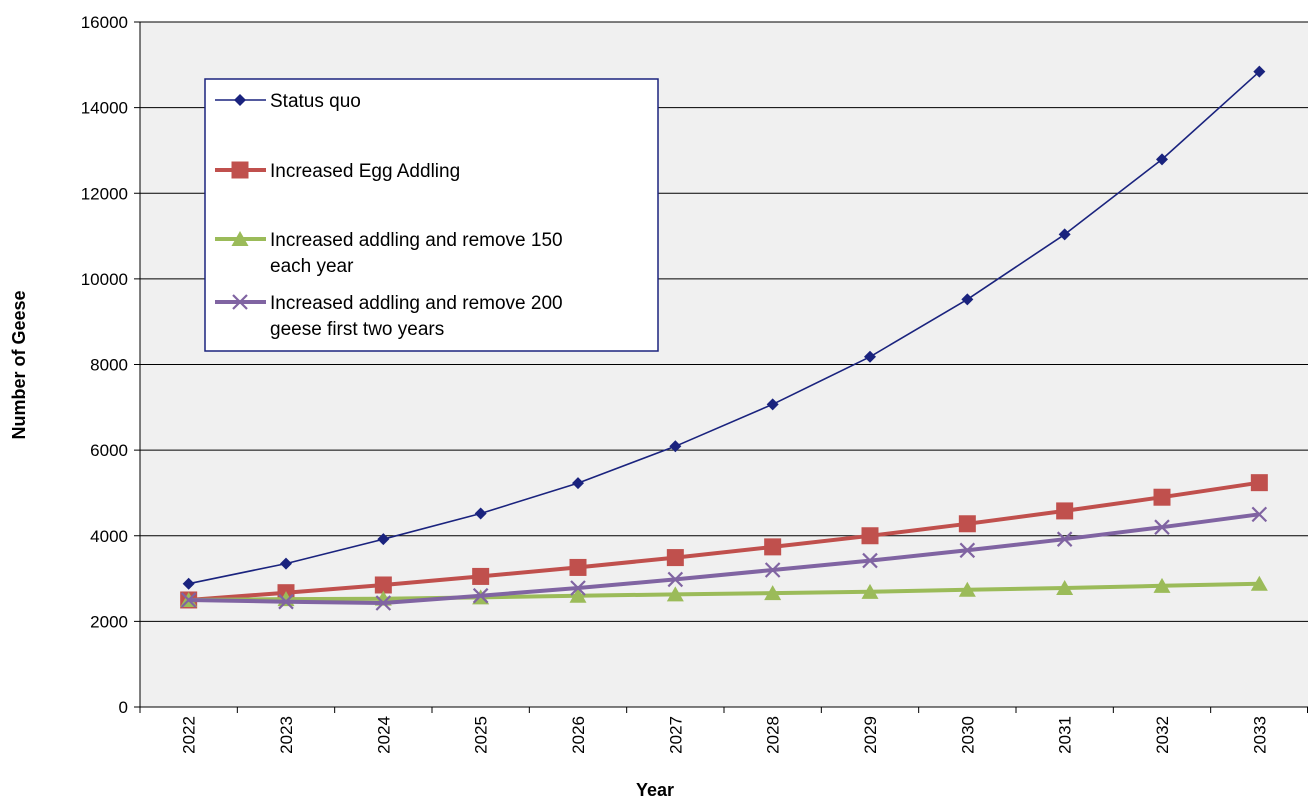 The width and height of the screenshot is (1308, 803). I want to click on x-tick-label: 2027, so click(675, 735).